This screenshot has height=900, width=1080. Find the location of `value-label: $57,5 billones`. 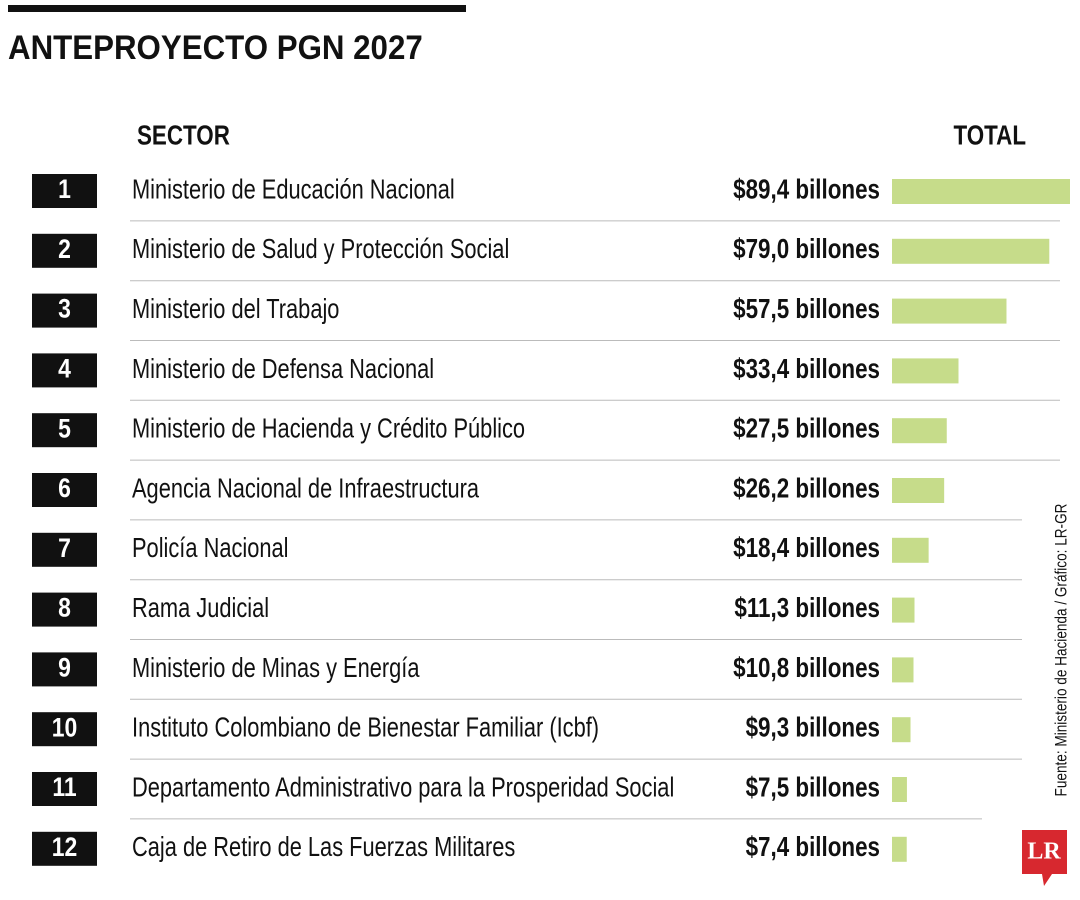

value-label: $57,5 billones is located at coordinates (806, 309).